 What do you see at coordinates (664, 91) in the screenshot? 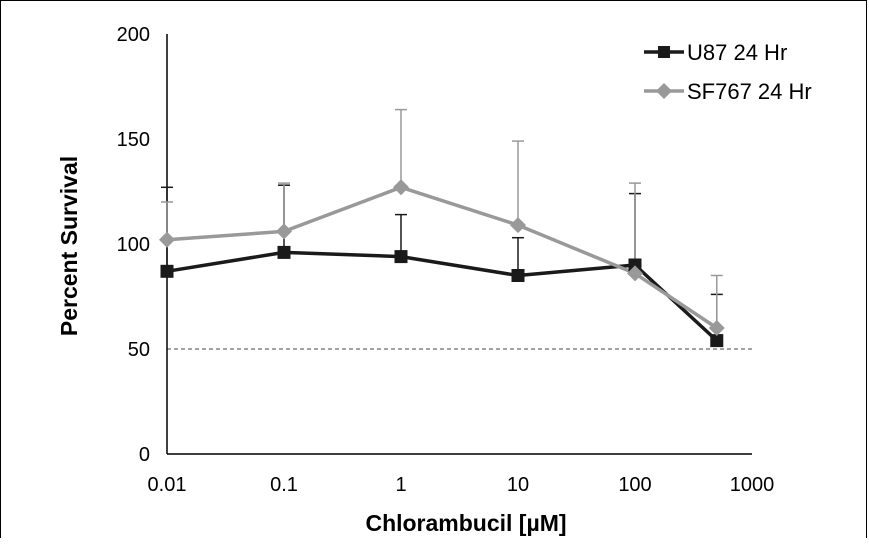
I see `legend-marker-sf767` at bounding box center [664, 91].